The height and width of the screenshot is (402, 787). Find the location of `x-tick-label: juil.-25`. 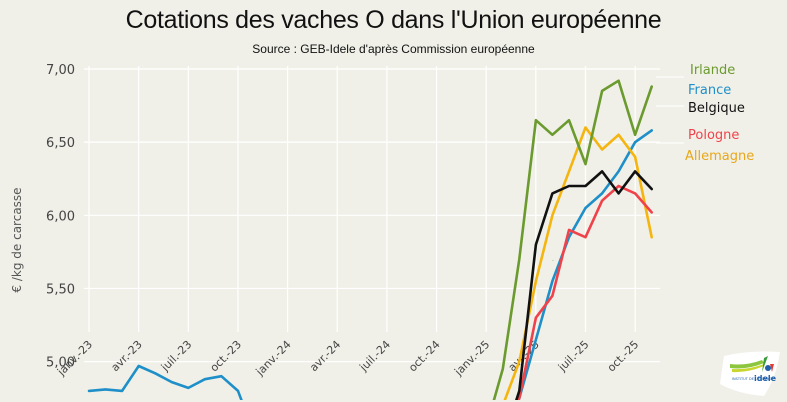

x-tick-label: juil.-25 is located at coordinates (573, 356).